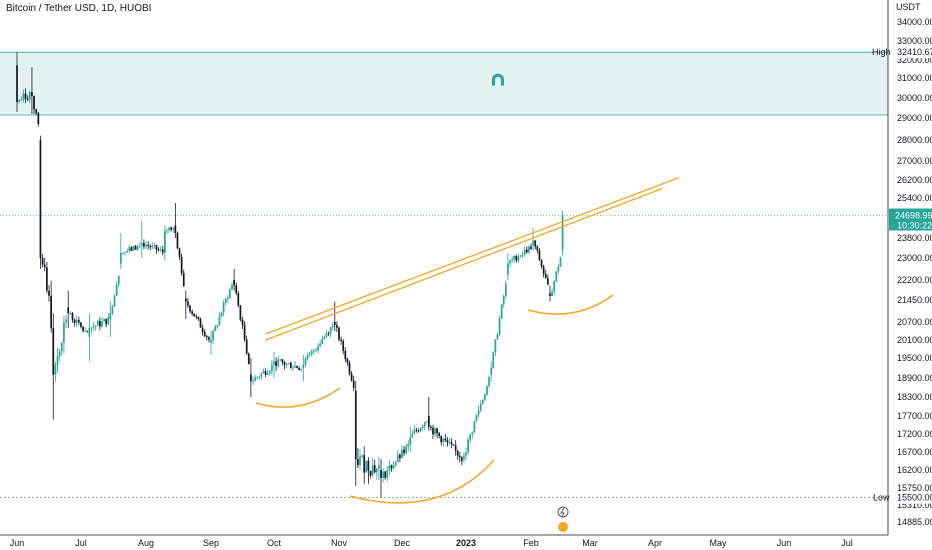 Image resolution: width=932 pixels, height=550 pixels. Describe the element at coordinates (881, 52) in the screenshot. I see `high-label: High` at that location.